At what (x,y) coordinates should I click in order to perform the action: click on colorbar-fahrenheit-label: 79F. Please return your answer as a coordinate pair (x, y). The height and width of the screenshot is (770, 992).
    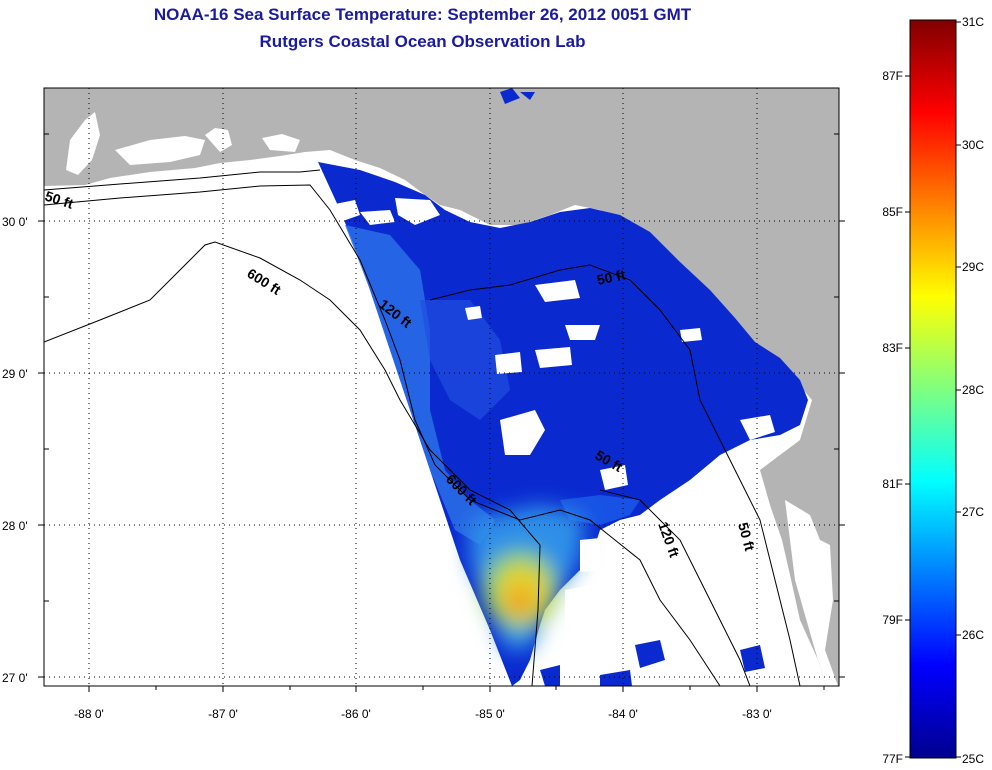
    Looking at the image, I should click on (892, 620).